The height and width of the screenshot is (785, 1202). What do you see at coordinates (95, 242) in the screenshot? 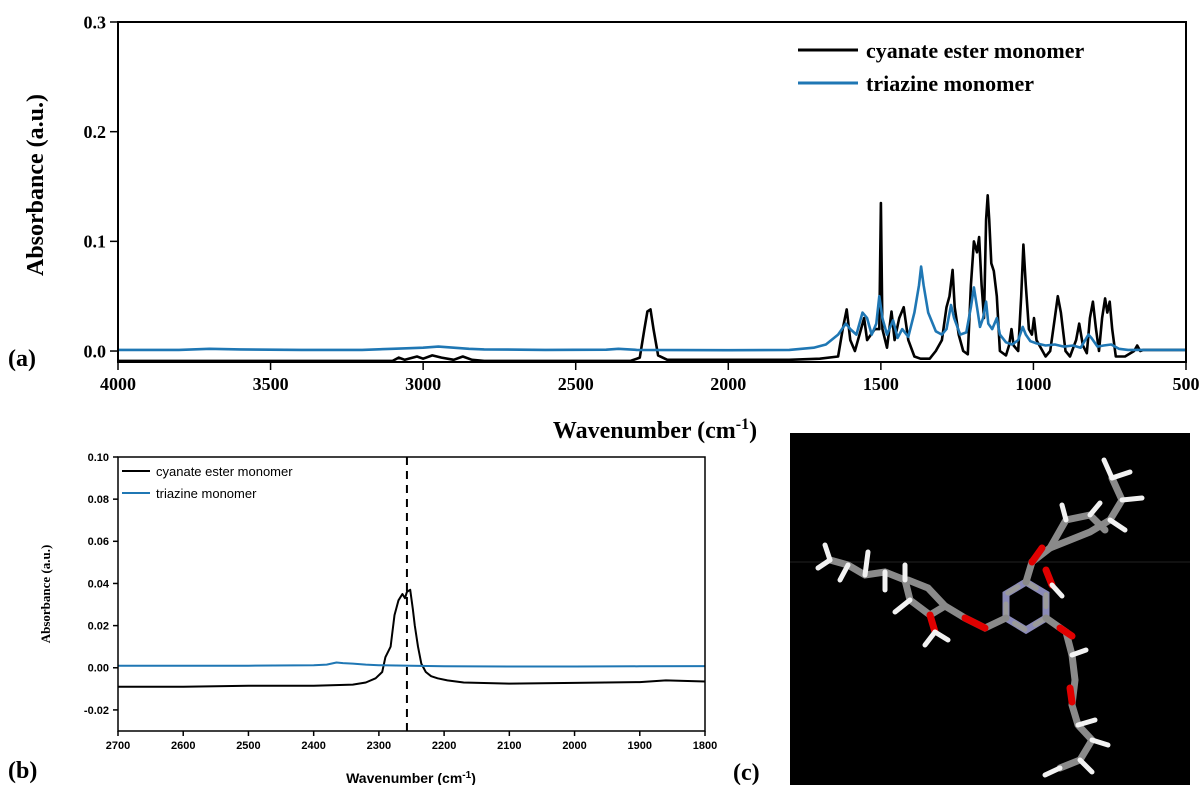
I see `panel-a-ytick-label: 0.1` at bounding box center [95, 242].